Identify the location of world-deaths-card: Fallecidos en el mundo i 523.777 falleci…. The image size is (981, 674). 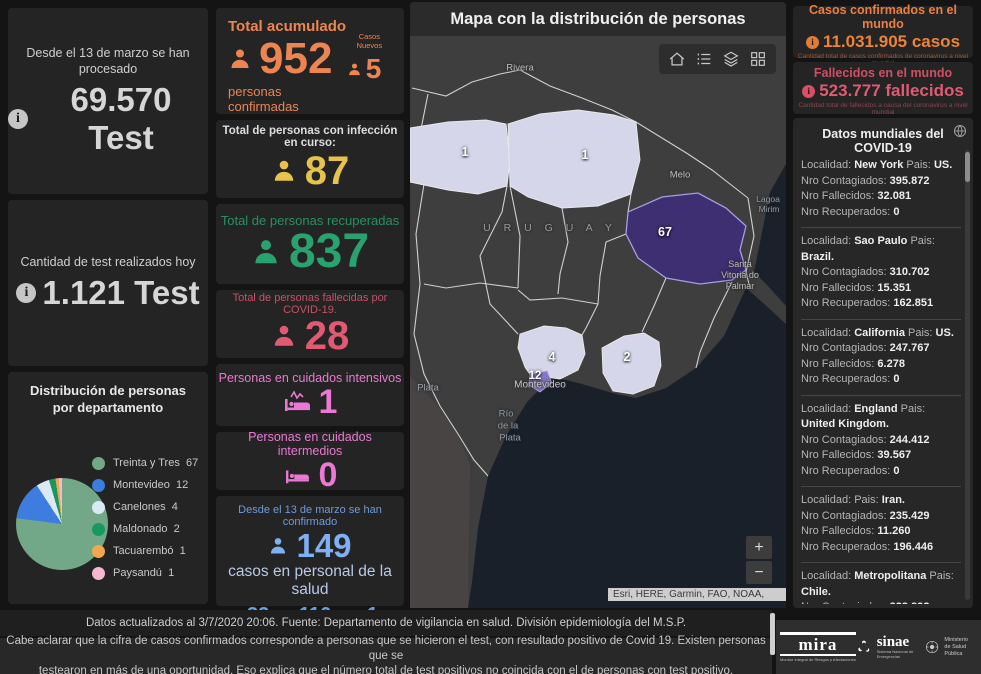
(883, 89).